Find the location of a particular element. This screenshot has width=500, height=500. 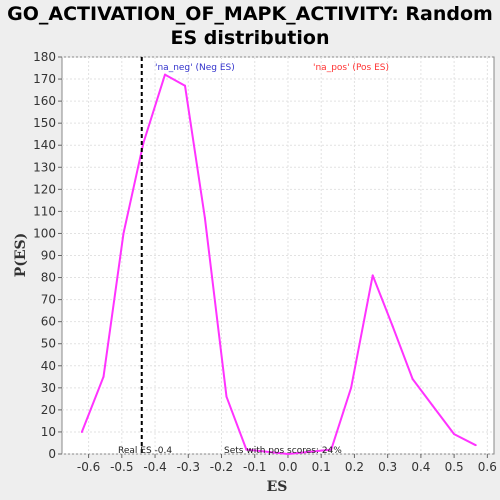

y-tick-label: 180 is located at coordinates (44, 57).